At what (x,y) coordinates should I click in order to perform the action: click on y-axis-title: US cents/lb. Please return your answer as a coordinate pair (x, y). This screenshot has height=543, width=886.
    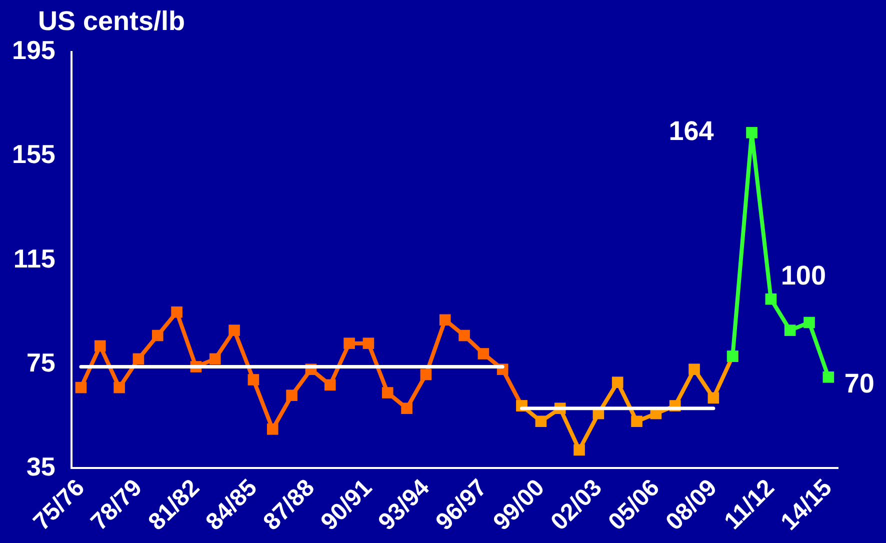
    Looking at the image, I should click on (112, 21).